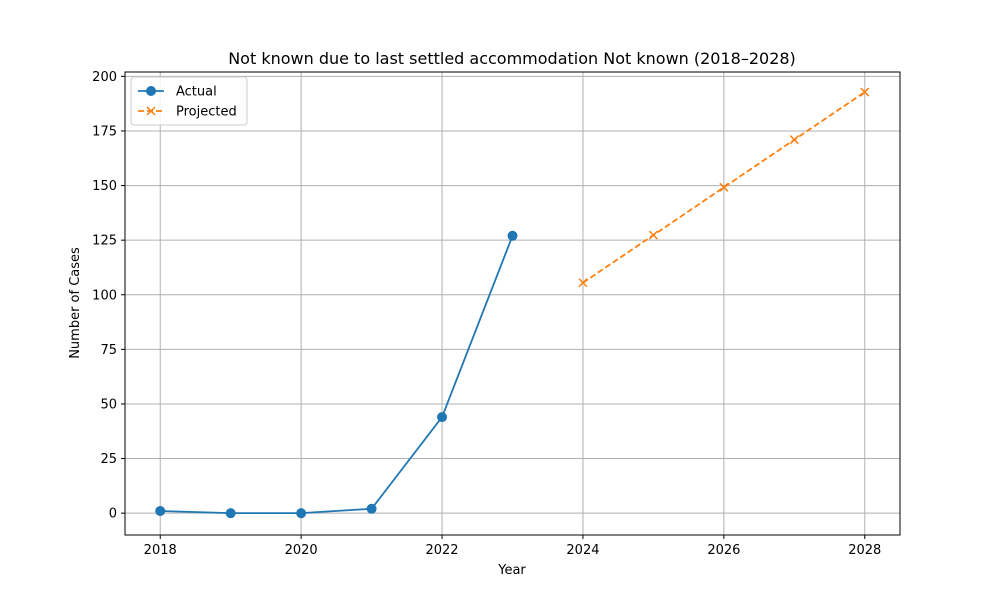 The height and width of the screenshot is (604, 1000). Describe the element at coordinates (113, 514) in the screenshot. I see `y-tick-label: 0` at that location.